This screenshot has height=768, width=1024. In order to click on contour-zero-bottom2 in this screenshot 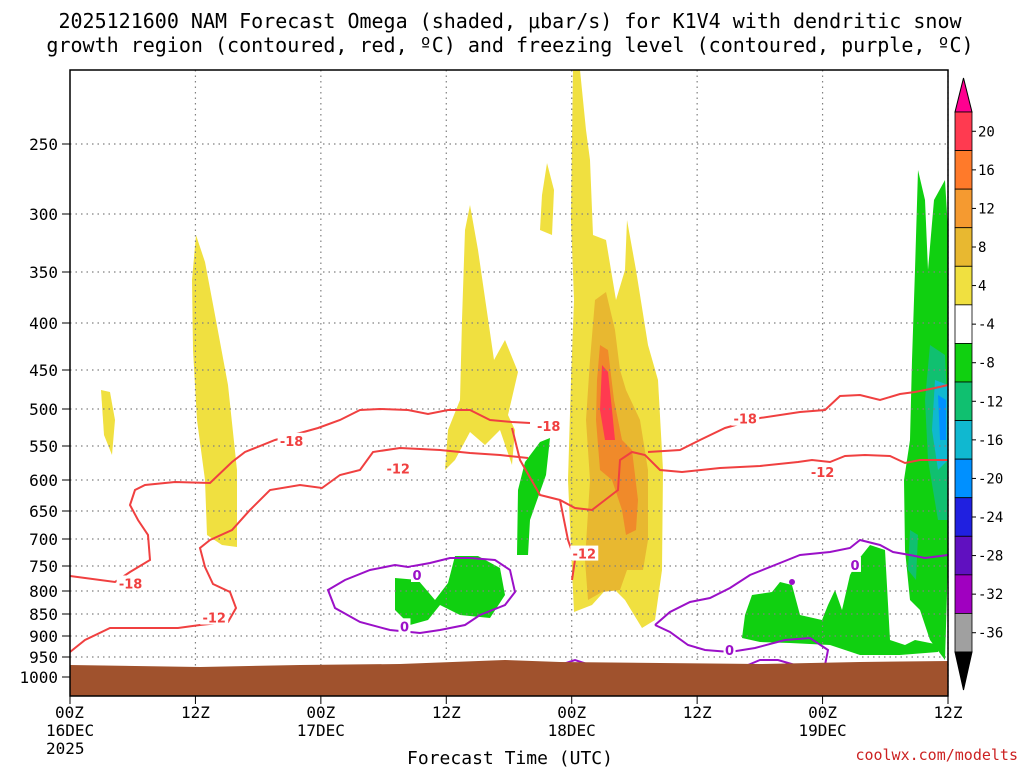, I will do `click(771, 662)`.